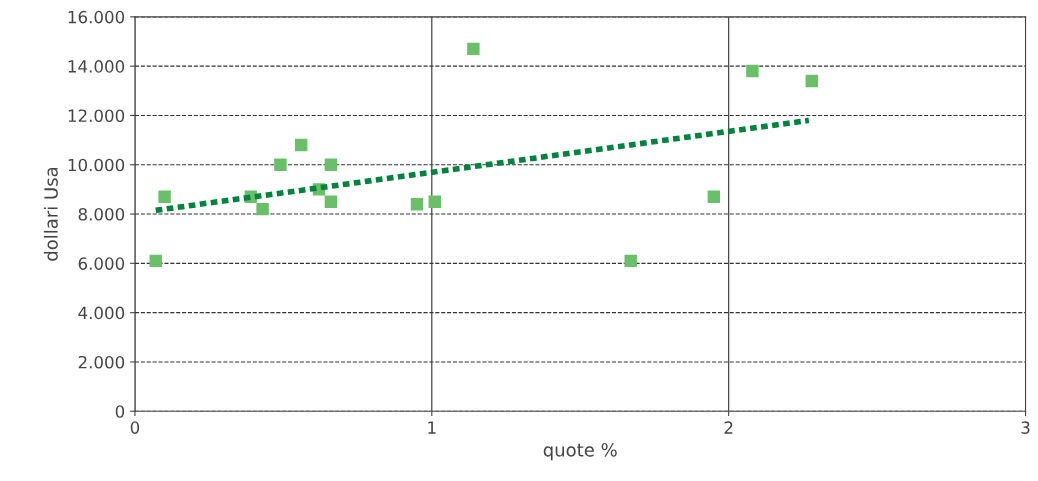 This screenshot has width=1038, height=481. Describe the element at coordinates (101, 362) in the screenshot. I see `y-tick-label: 2.000` at that location.